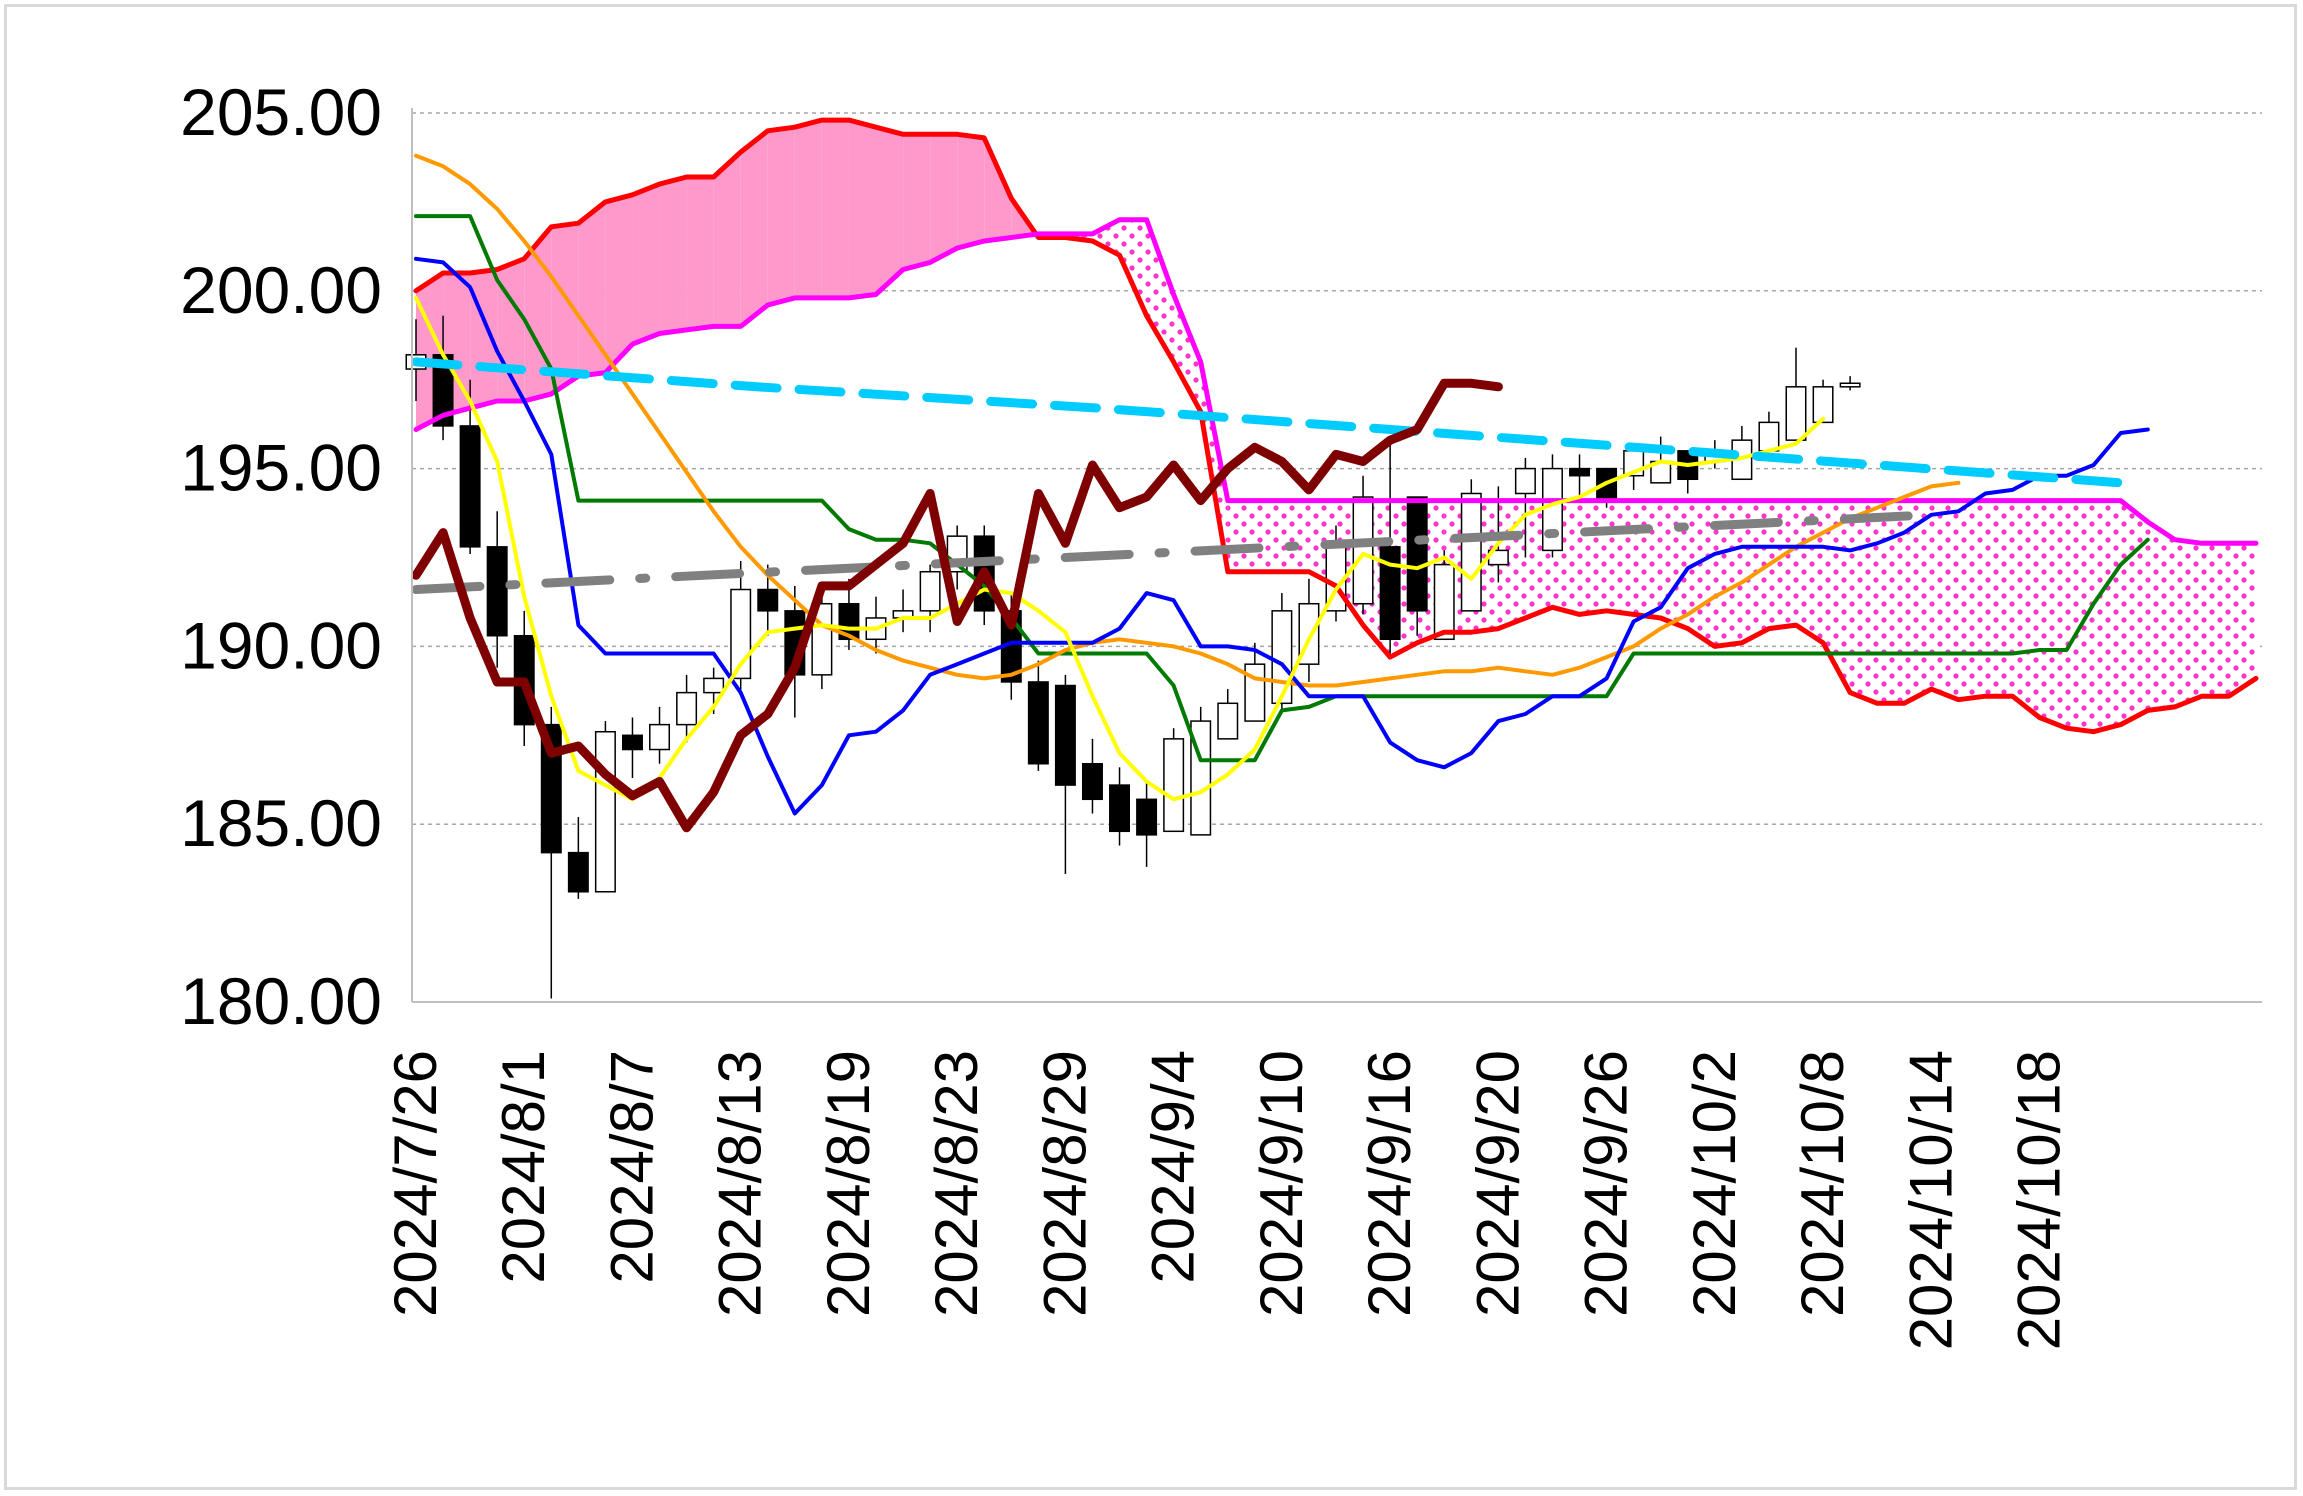 Image resolution: width=2303 pixels, height=1496 pixels. Describe the element at coordinates (1268, 422) in the screenshot. I see `cyan-dashed-line` at that location.